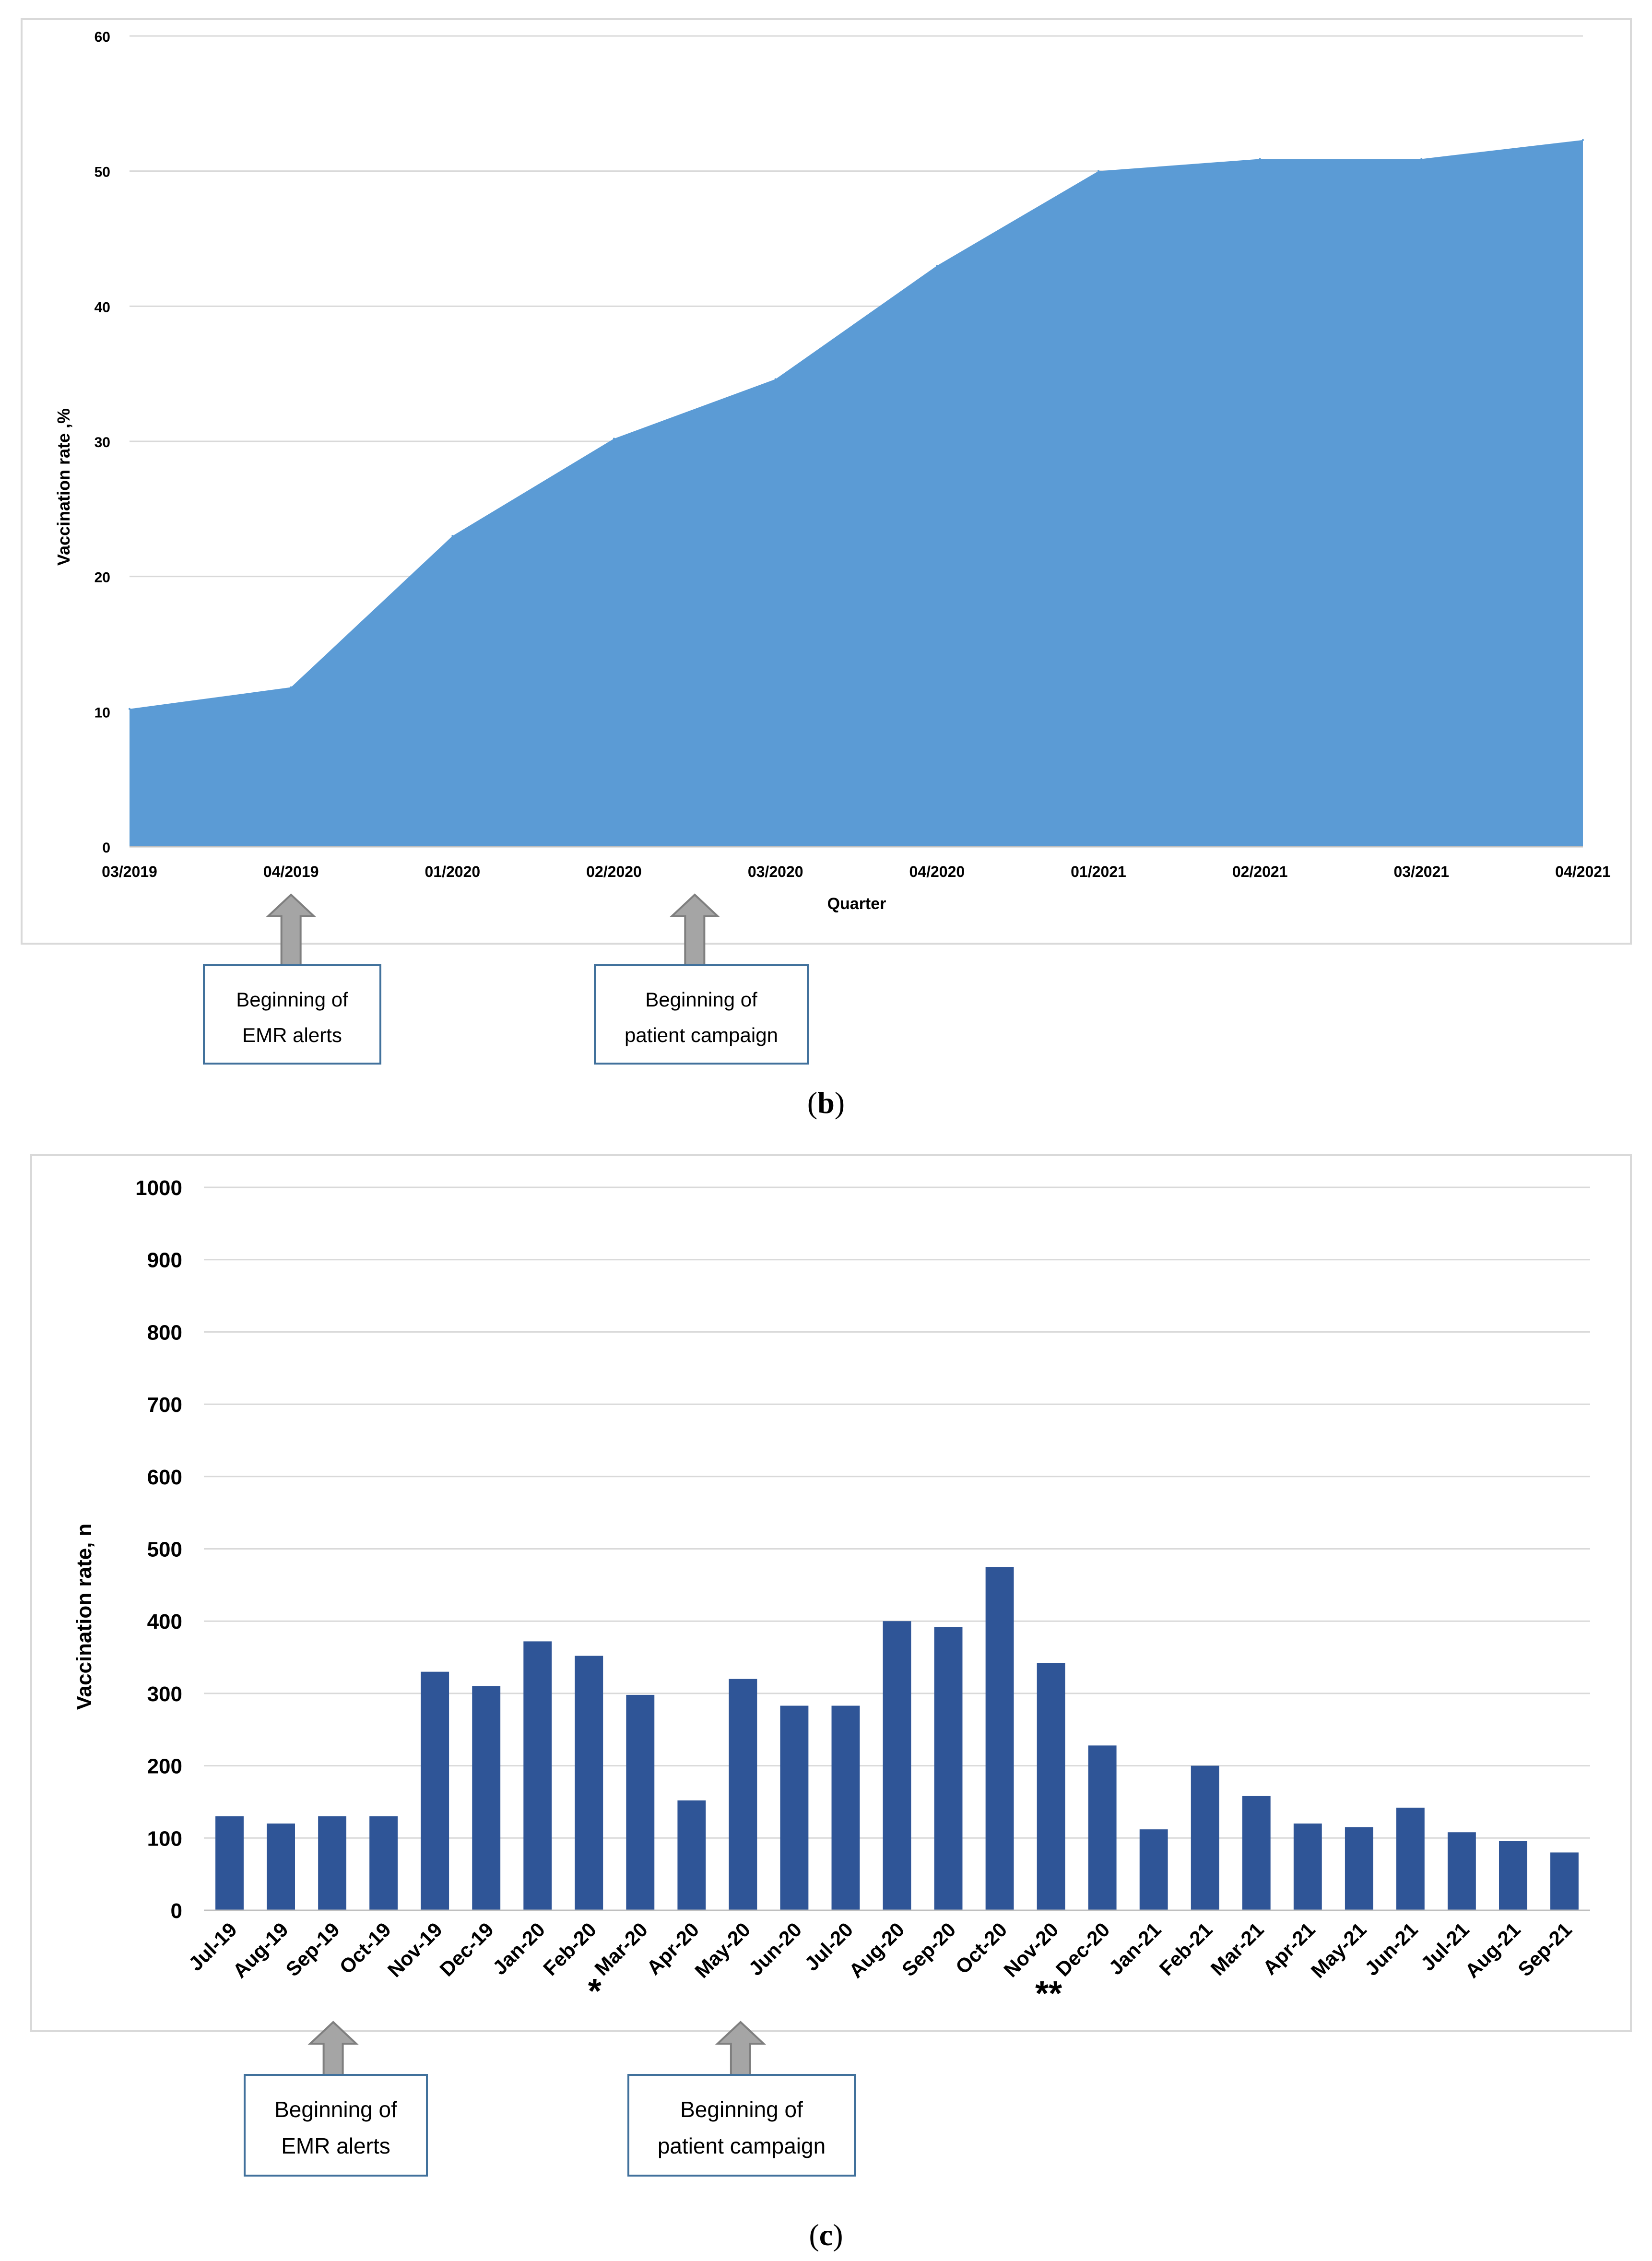 The width and height of the screenshot is (1652, 2261). I want to click on chart-b-y-tick: 20, so click(102, 578).